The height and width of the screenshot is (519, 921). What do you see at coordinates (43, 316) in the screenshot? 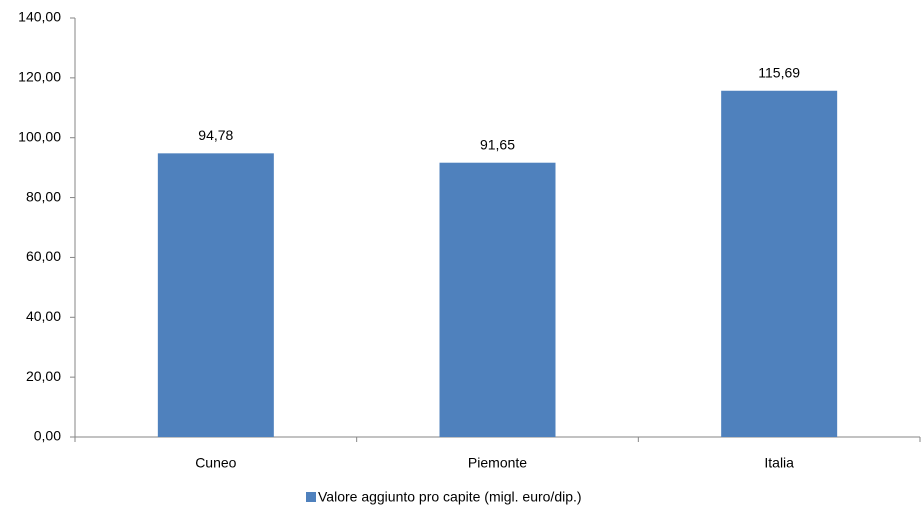
I see `y-tick-label: 40,00` at bounding box center [43, 316].